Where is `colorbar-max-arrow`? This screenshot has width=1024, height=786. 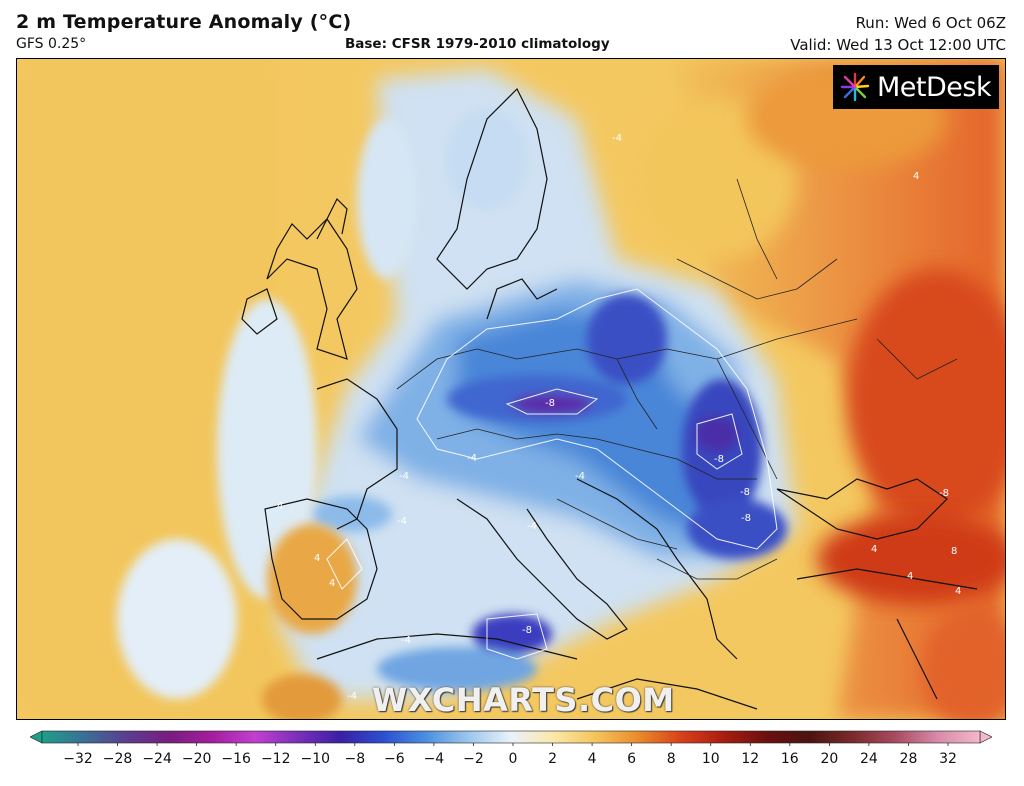
colorbar-max-arrow is located at coordinates (985, 737).